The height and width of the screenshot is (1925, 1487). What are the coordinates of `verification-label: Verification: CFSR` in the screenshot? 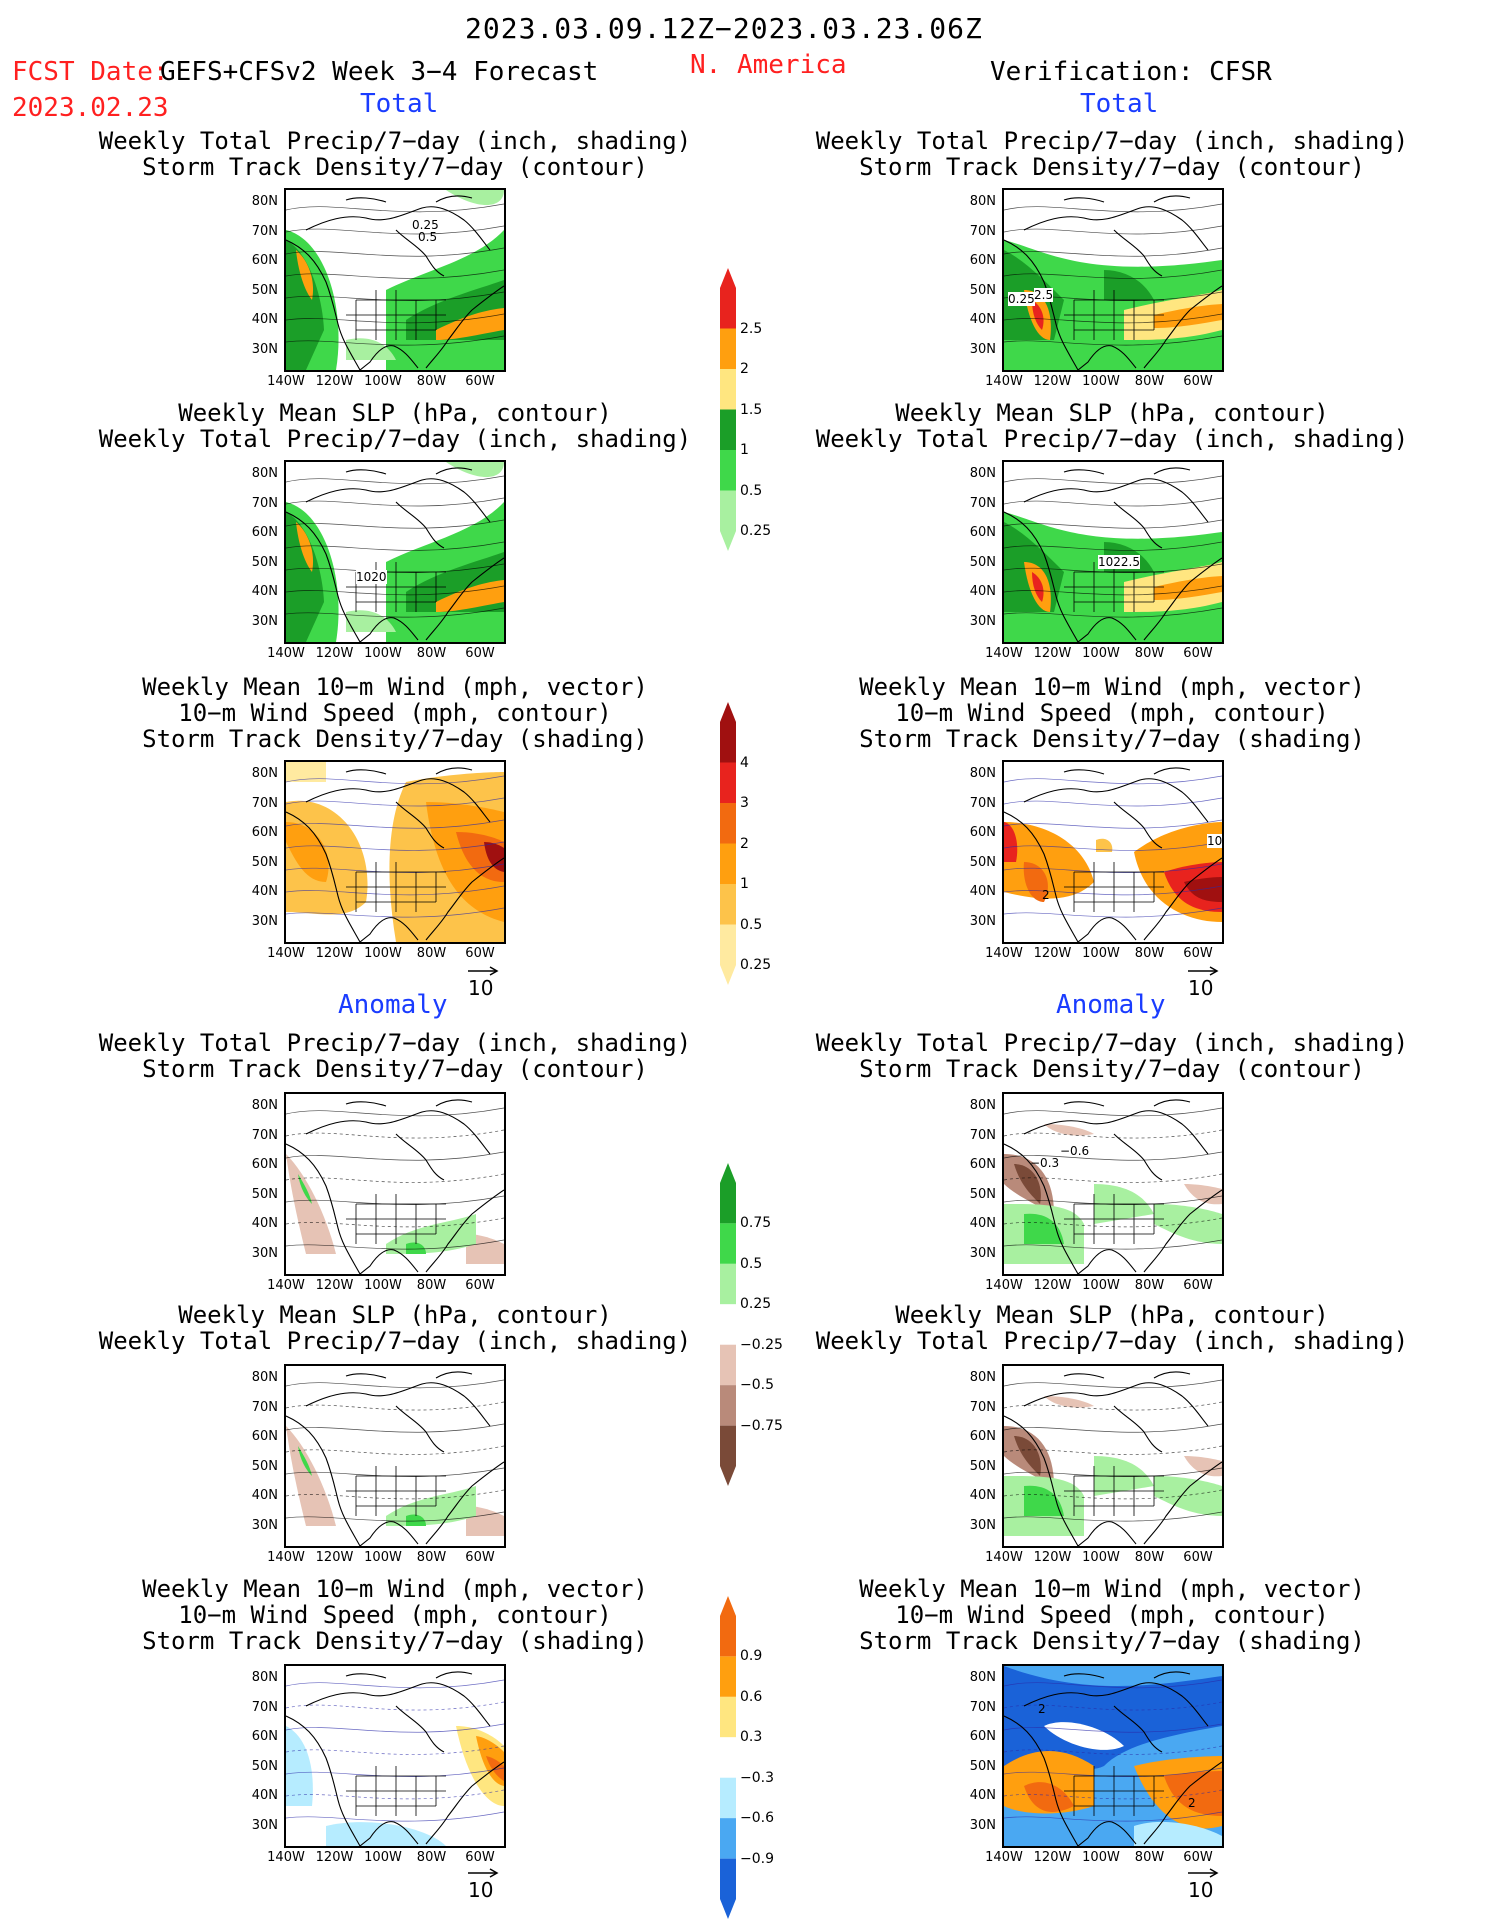 It's located at (1131, 72).